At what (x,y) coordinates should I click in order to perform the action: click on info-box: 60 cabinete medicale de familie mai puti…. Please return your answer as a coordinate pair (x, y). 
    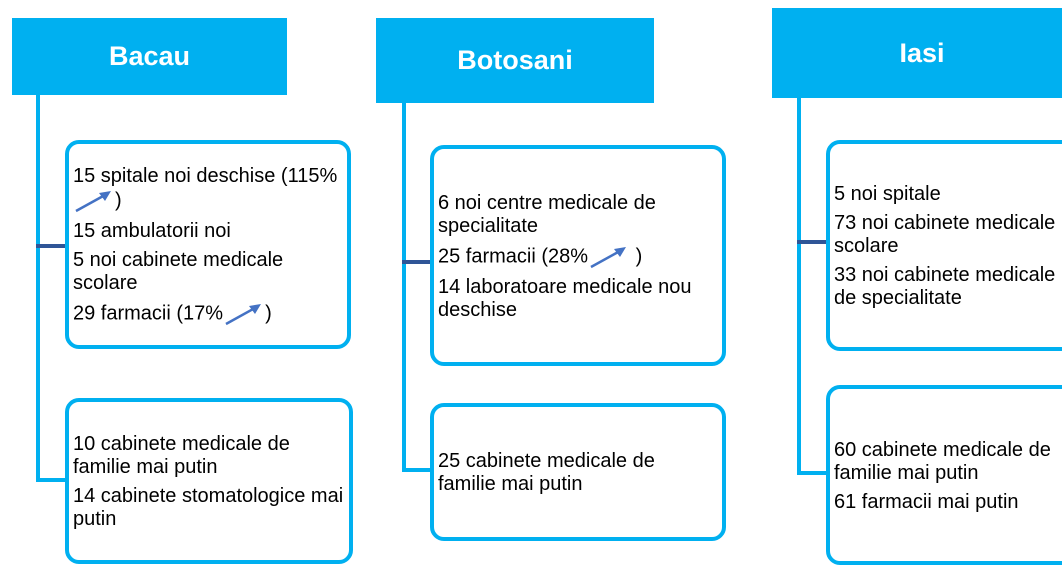
    Looking at the image, I should click on (944, 475).